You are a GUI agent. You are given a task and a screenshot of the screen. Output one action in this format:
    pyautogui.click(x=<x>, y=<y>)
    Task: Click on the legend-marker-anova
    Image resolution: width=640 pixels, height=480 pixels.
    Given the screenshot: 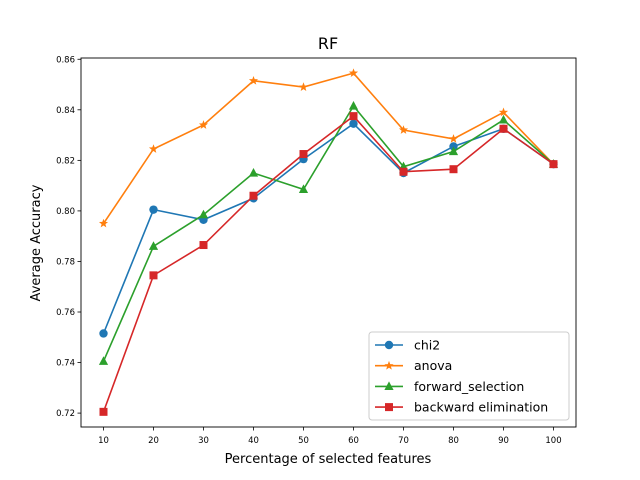 What is the action you would take?
    pyautogui.click(x=389, y=365)
    